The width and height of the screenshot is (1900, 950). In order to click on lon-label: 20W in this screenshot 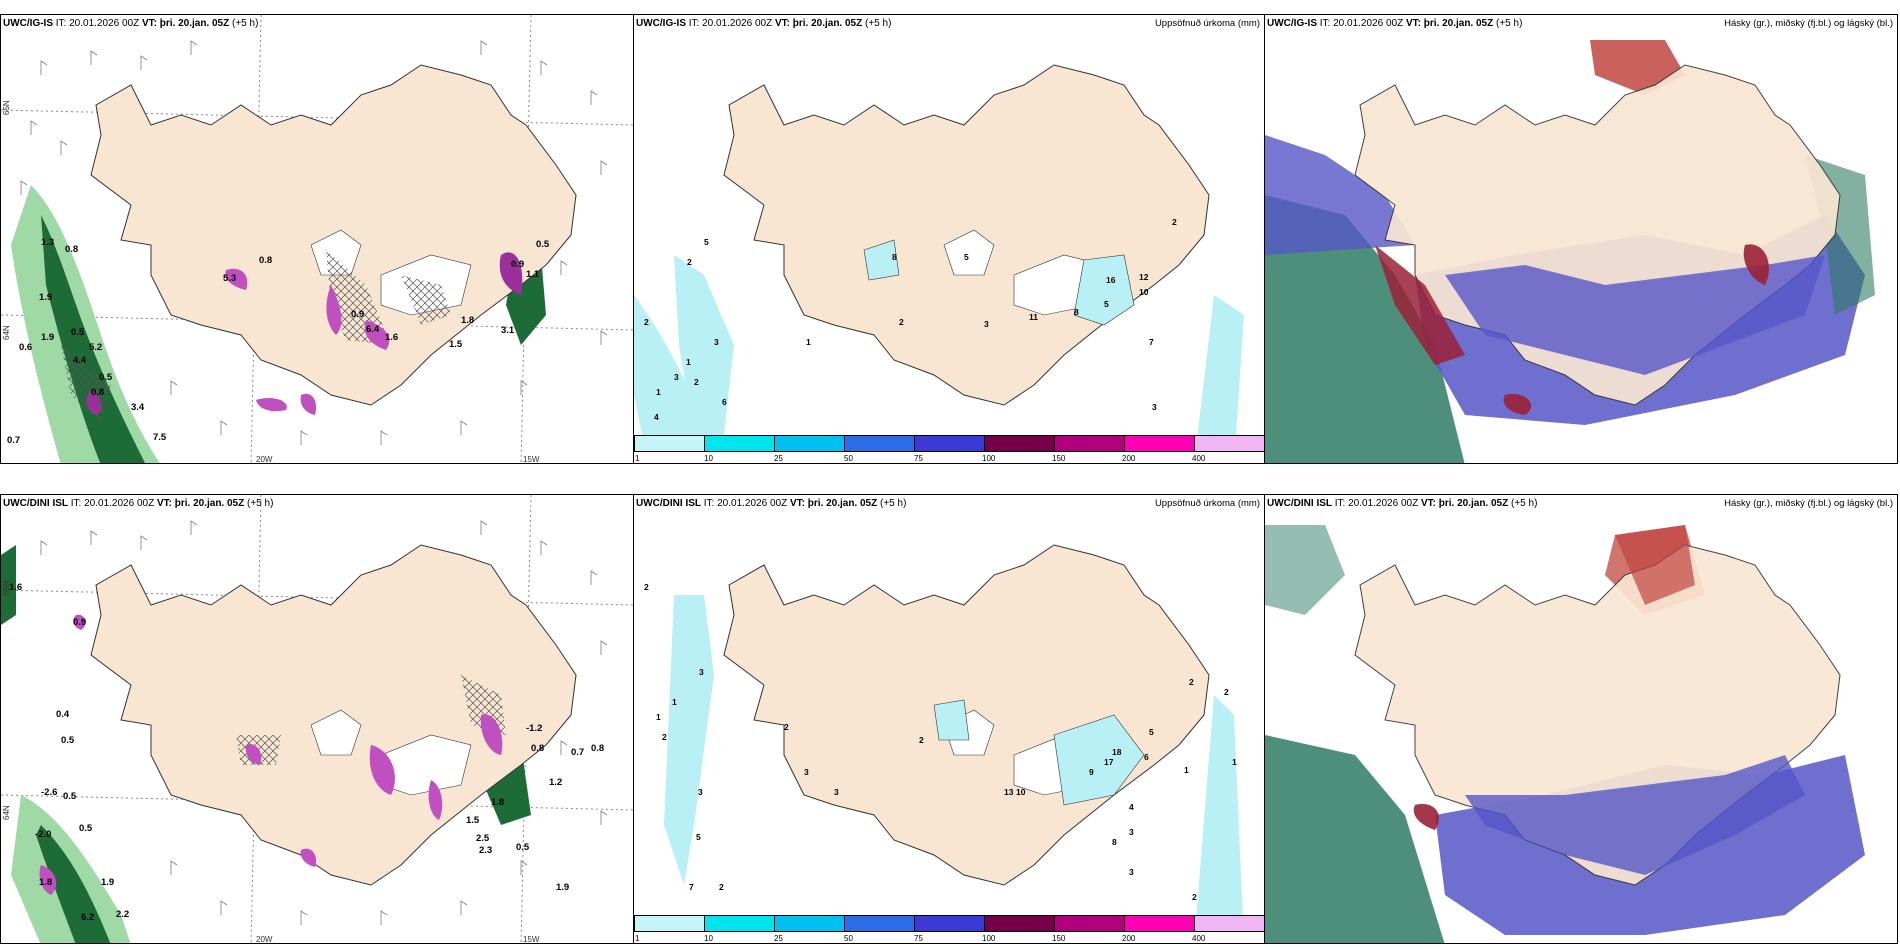, I will do `click(264, 459)`.